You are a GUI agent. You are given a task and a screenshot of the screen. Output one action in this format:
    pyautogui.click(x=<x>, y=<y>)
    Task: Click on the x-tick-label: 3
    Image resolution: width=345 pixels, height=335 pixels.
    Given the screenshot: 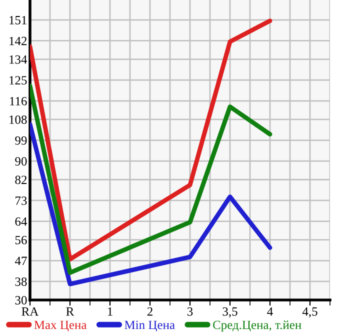 What is the action you would take?
    pyautogui.click(x=190, y=311)
    